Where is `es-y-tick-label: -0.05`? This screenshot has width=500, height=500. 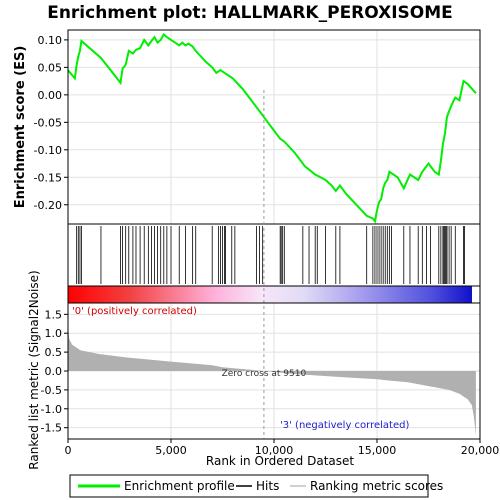
es-y-tick-label: -0.05 is located at coordinates (48, 122).